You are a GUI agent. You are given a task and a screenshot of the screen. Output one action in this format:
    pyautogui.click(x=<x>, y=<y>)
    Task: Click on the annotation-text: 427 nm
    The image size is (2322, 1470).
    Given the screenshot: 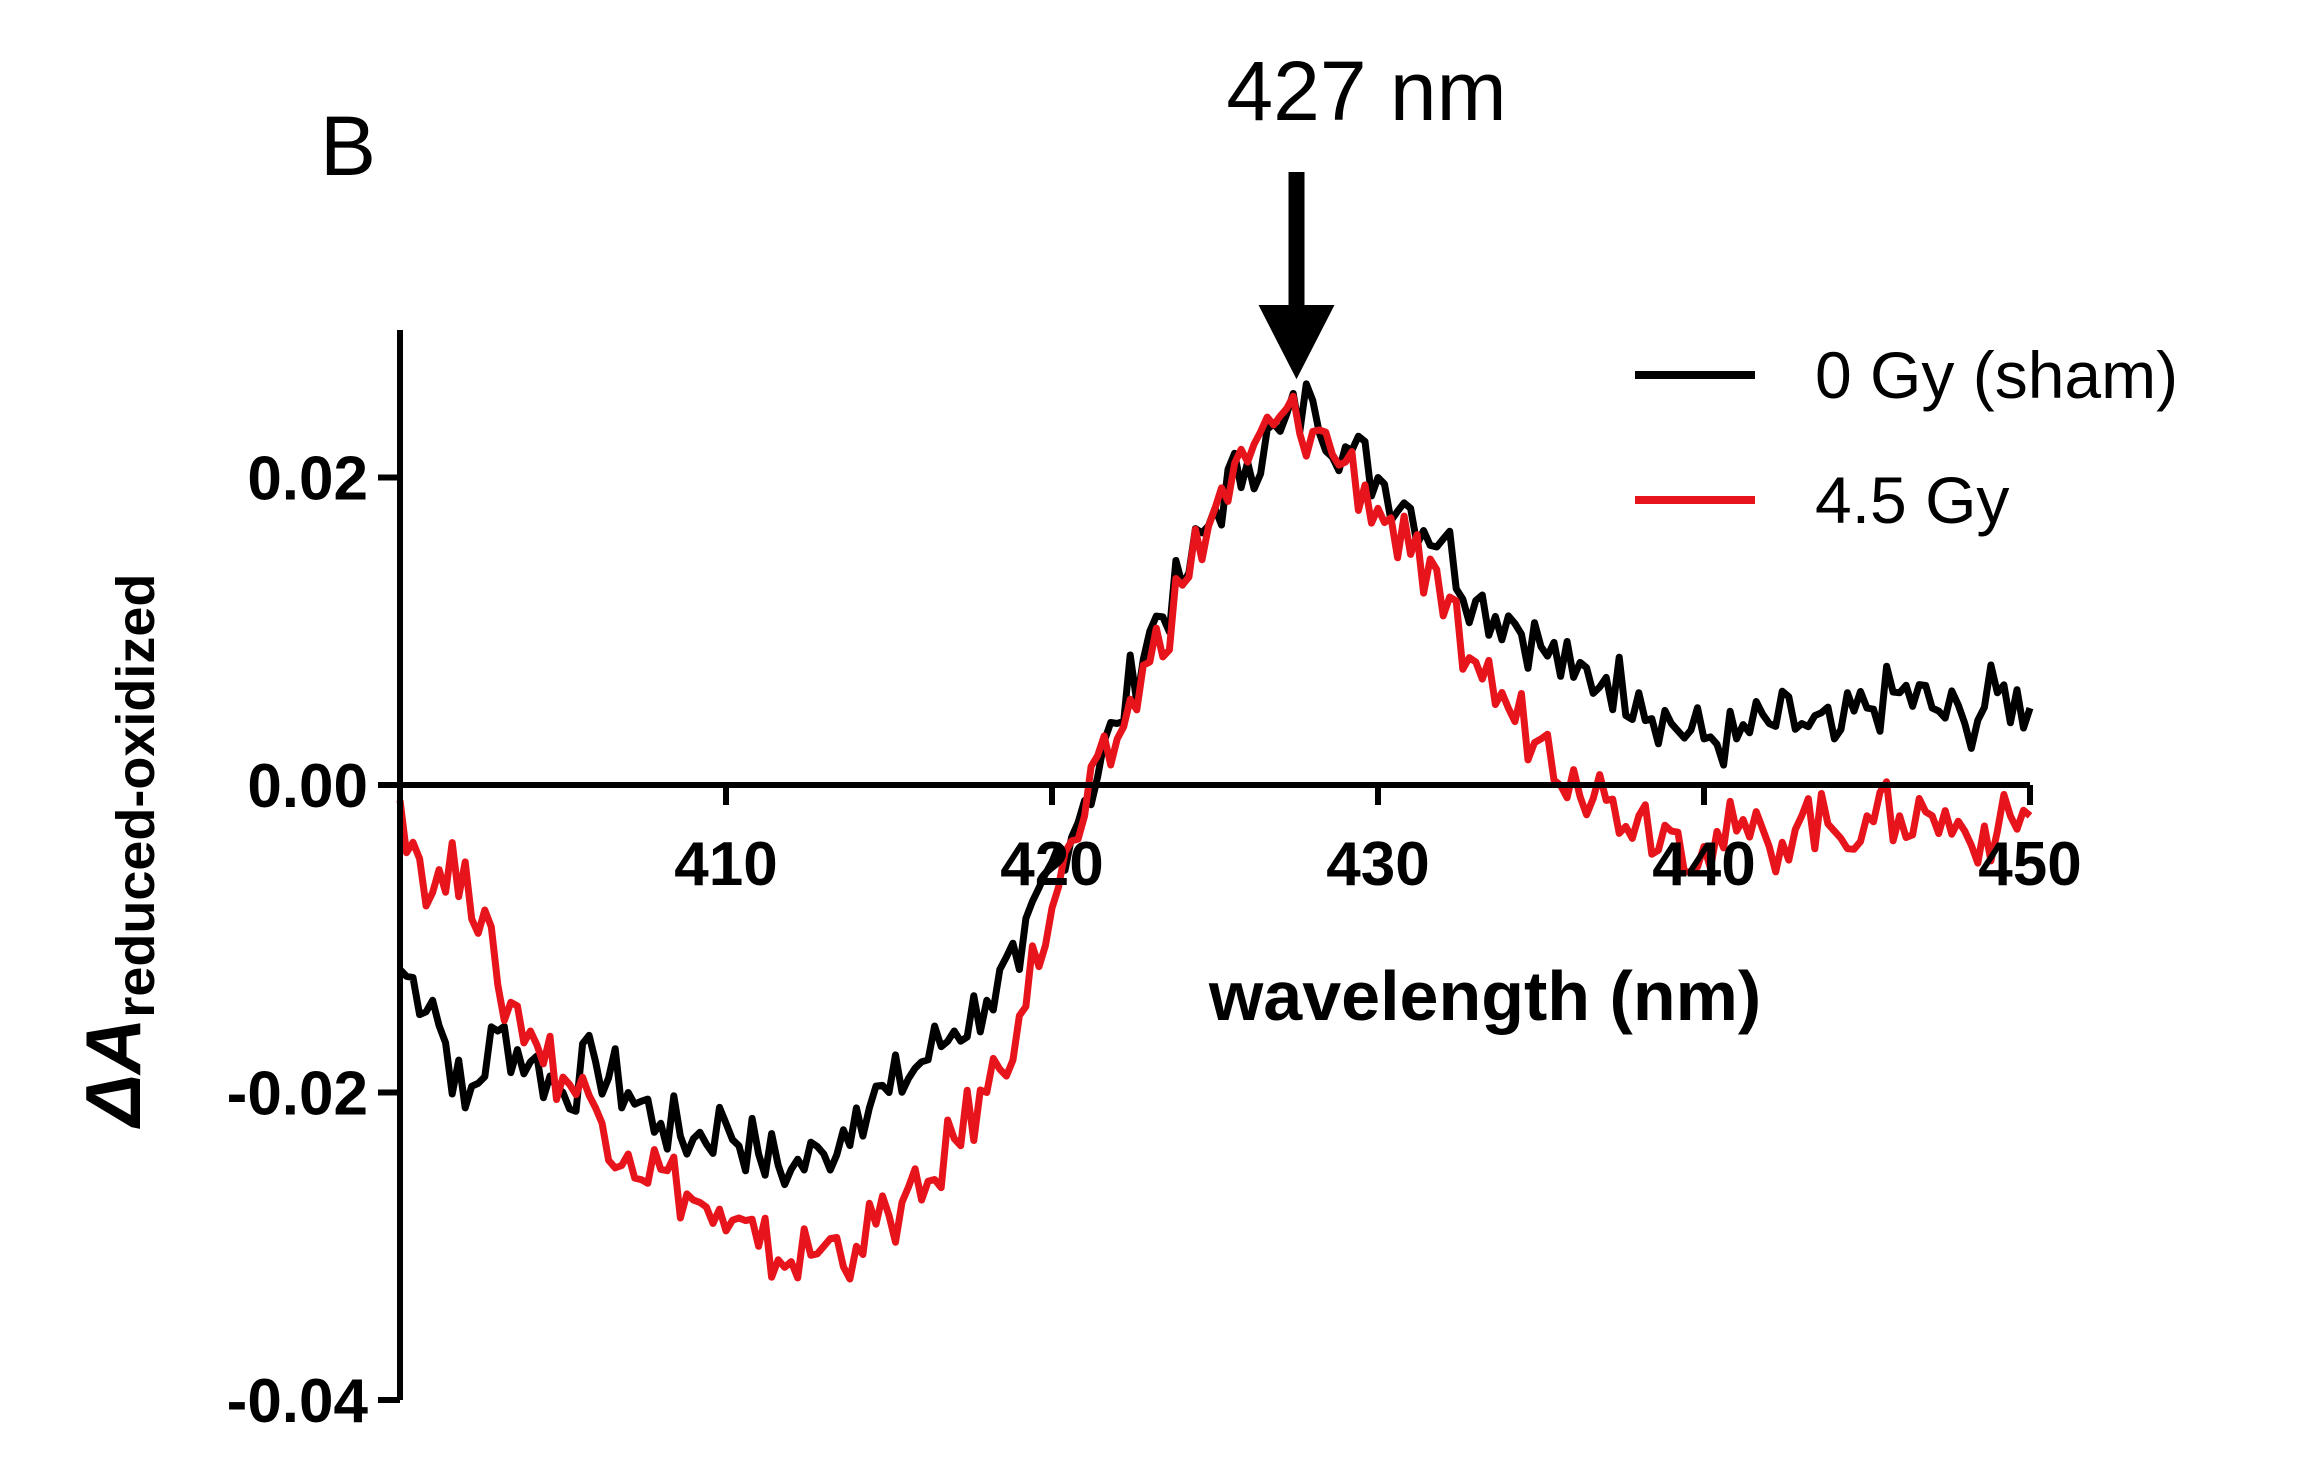 What is the action you would take?
    pyautogui.click(x=1366, y=91)
    